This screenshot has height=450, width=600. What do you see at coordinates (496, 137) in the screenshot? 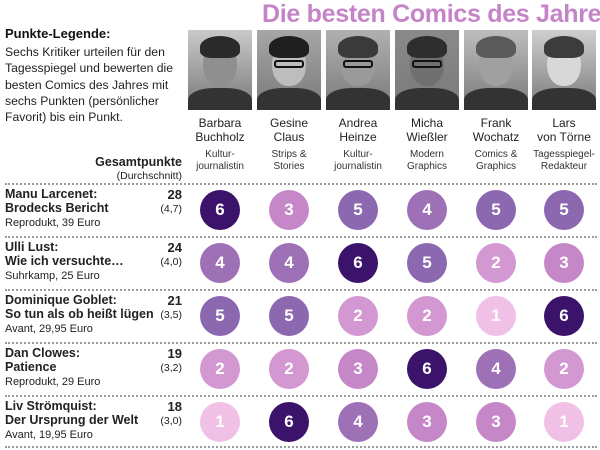
I see `critic-last-name: Wochatz` at bounding box center [496, 137].